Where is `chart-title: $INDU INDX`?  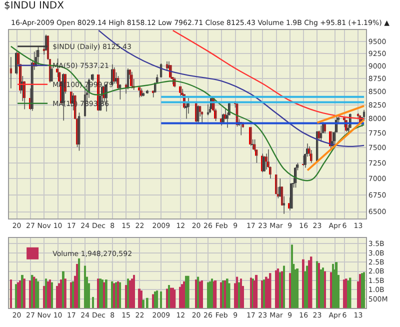
chart-title: $INDU INDX is located at coordinates (34, 6).